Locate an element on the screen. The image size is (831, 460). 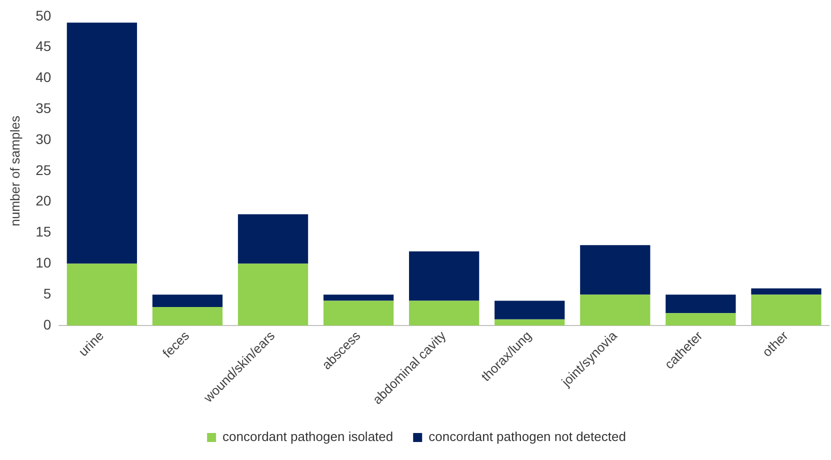
y-tick-label: 20 is located at coordinates (44, 200).